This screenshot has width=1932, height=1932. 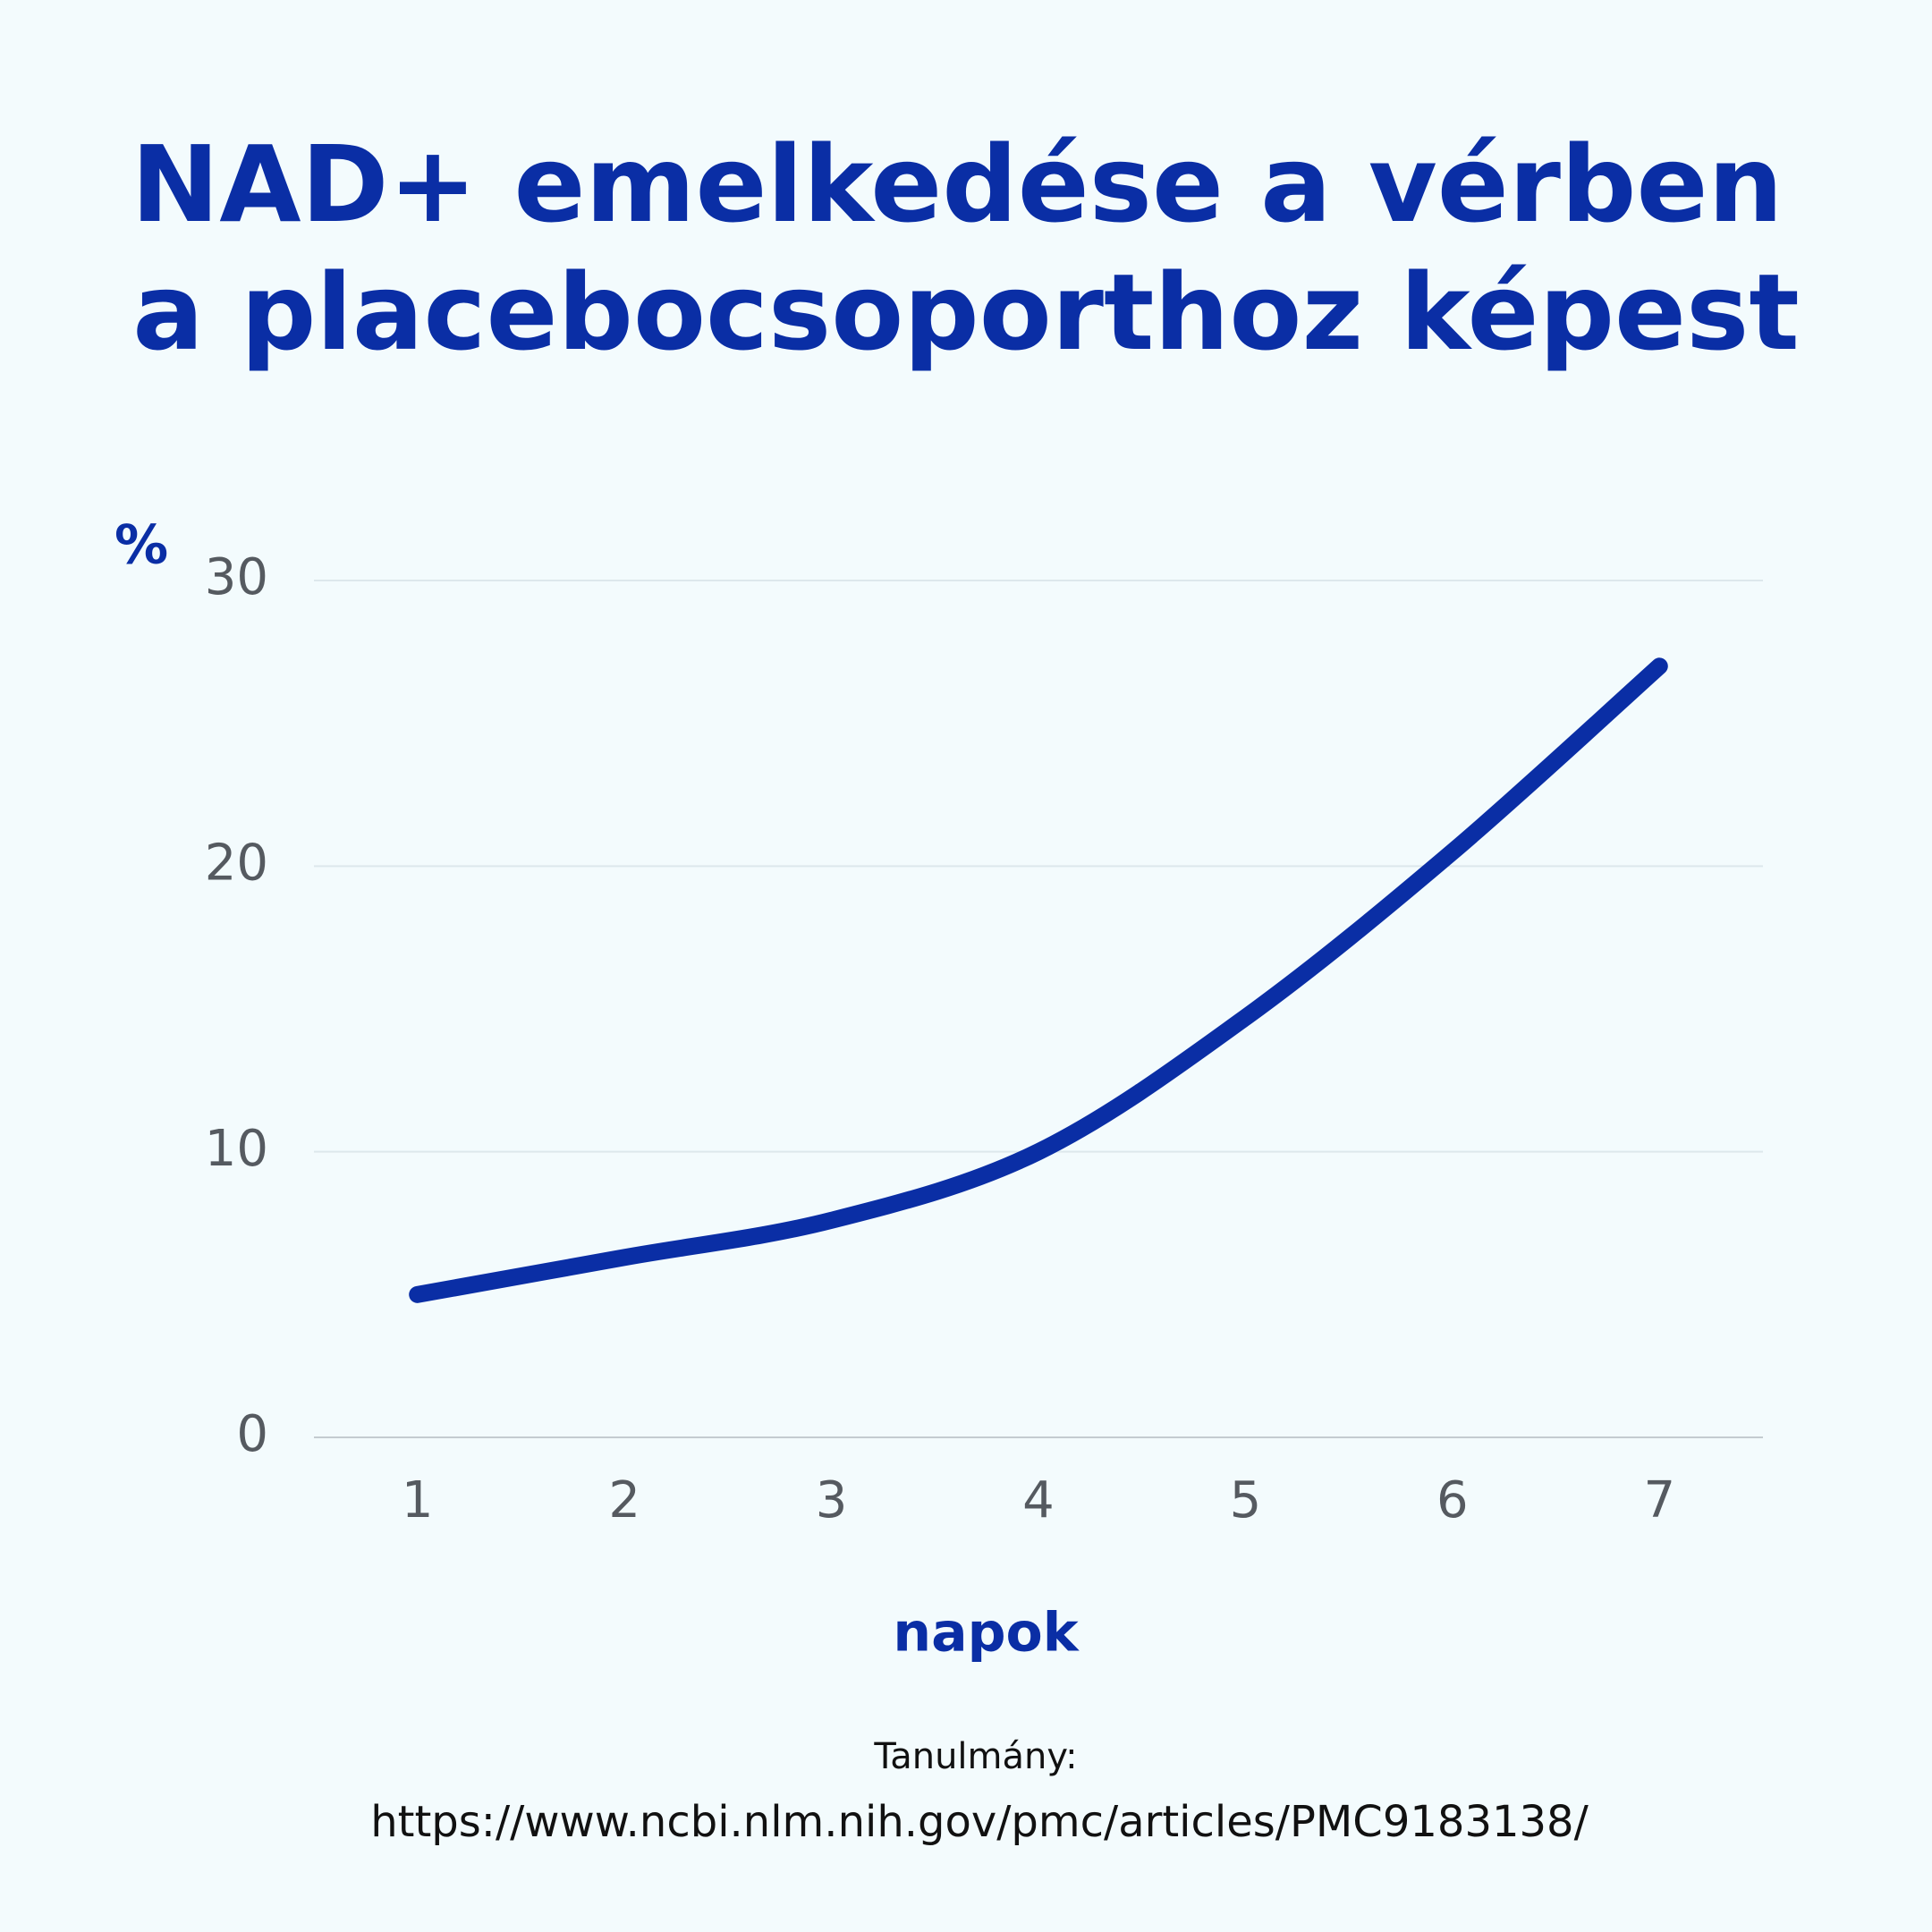 What do you see at coordinates (1246, 1500) in the screenshot?
I see `x-tick-label: 5` at bounding box center [1246, 1500].